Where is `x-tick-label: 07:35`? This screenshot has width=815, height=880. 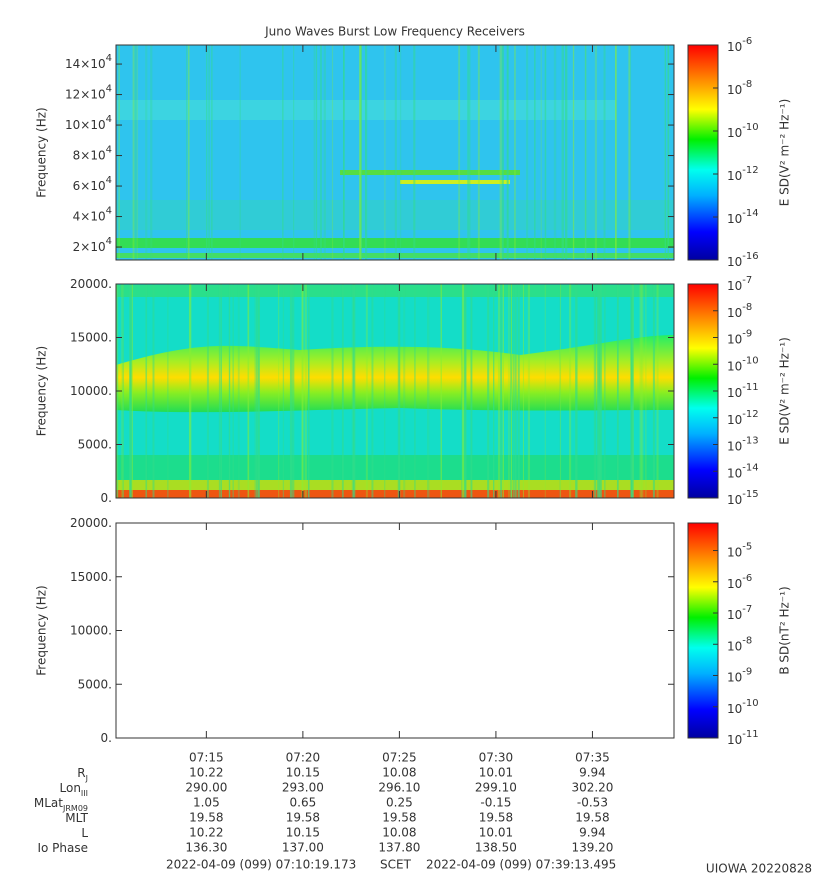
x-tick-label: 07:35 is located at coordinates (592, 758).